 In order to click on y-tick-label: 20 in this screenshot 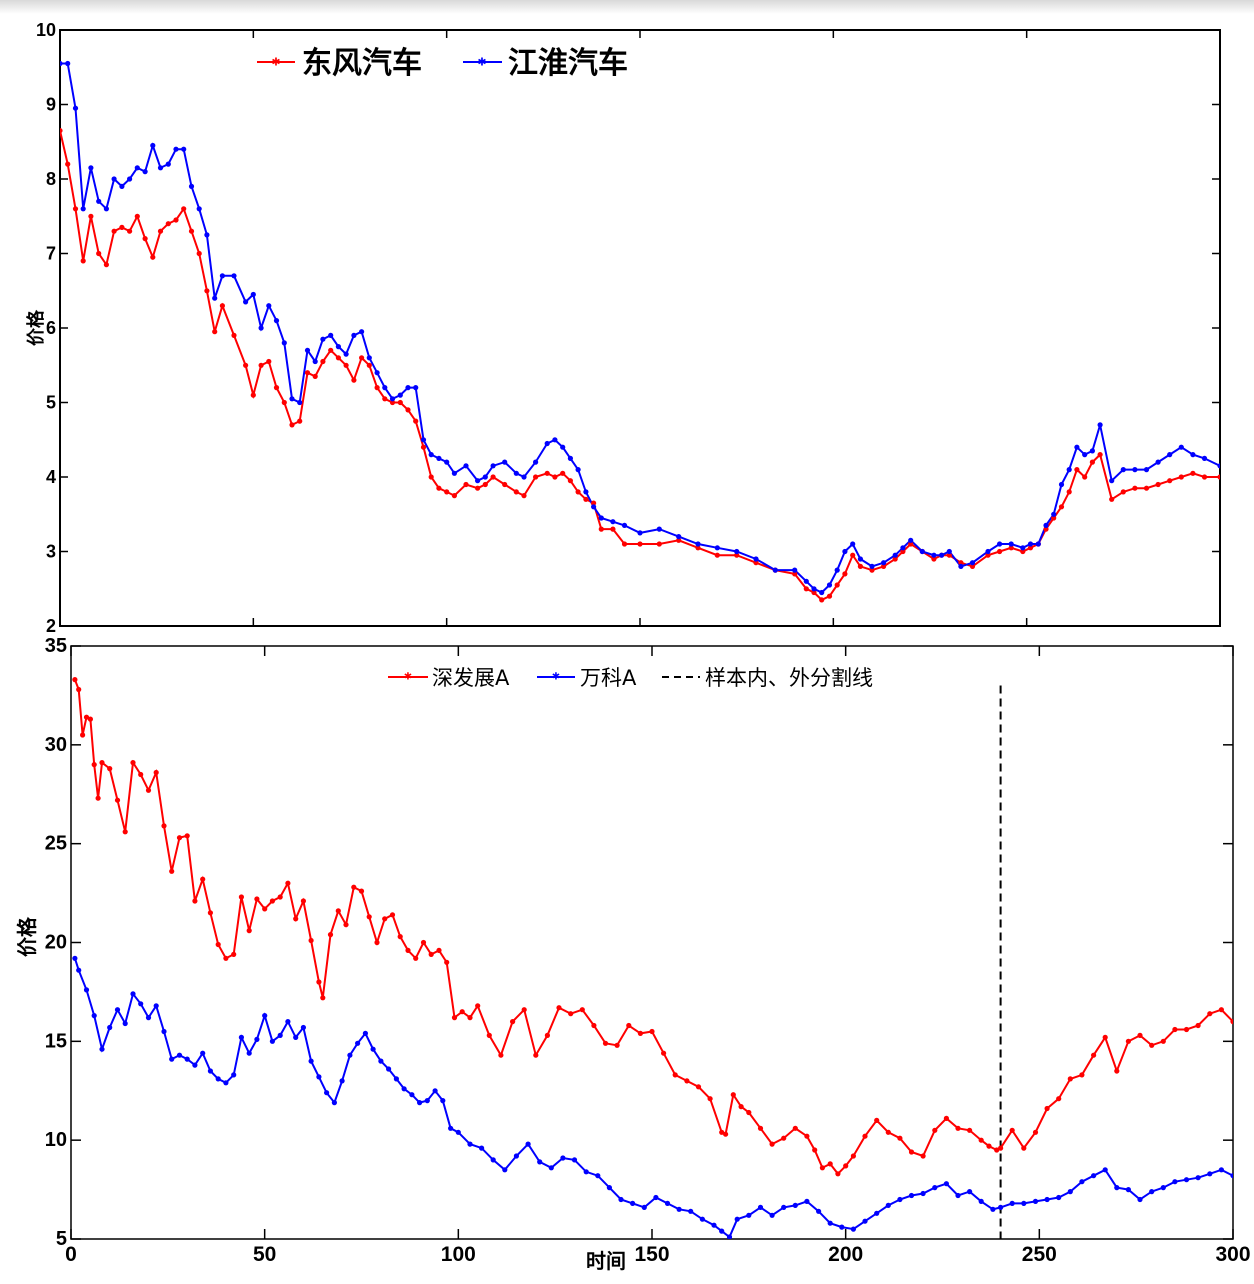, I will do `click(56, 943)`.